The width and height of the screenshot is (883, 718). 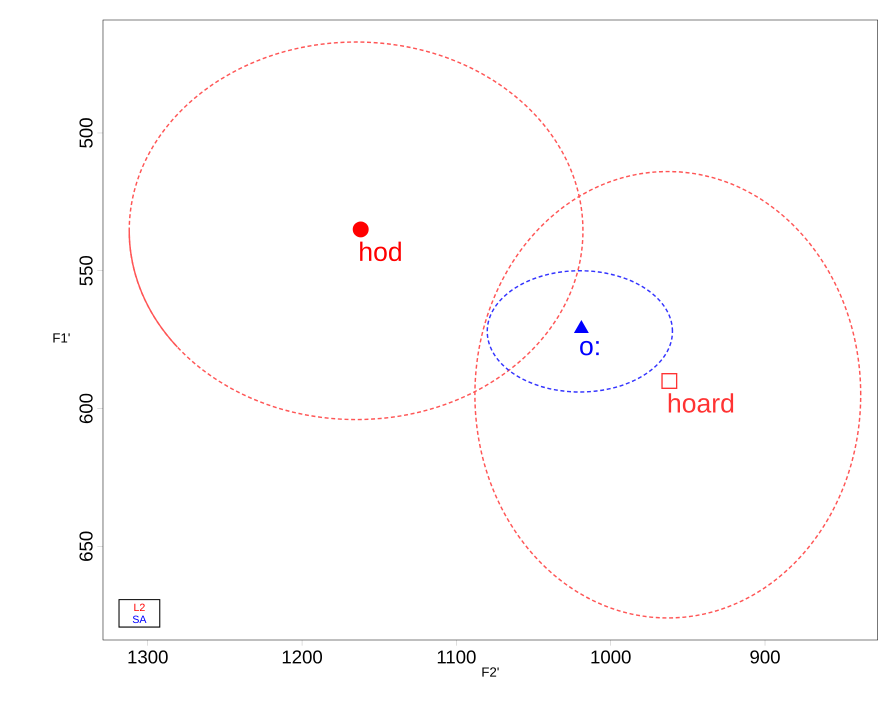 I want to click on y-tick-label: 500, so click(x=86, y=133).